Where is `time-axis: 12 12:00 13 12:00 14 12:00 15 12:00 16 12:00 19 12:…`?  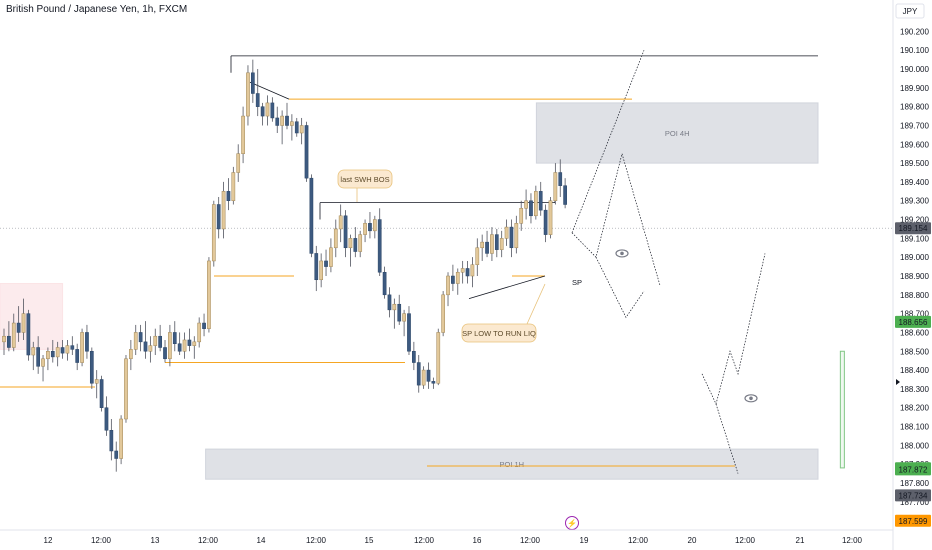 time-axis: 12 12:00 13 12:00 14 12:00 15 12:00 16 12:00 19 12:… is located at coordinates (446, 537).